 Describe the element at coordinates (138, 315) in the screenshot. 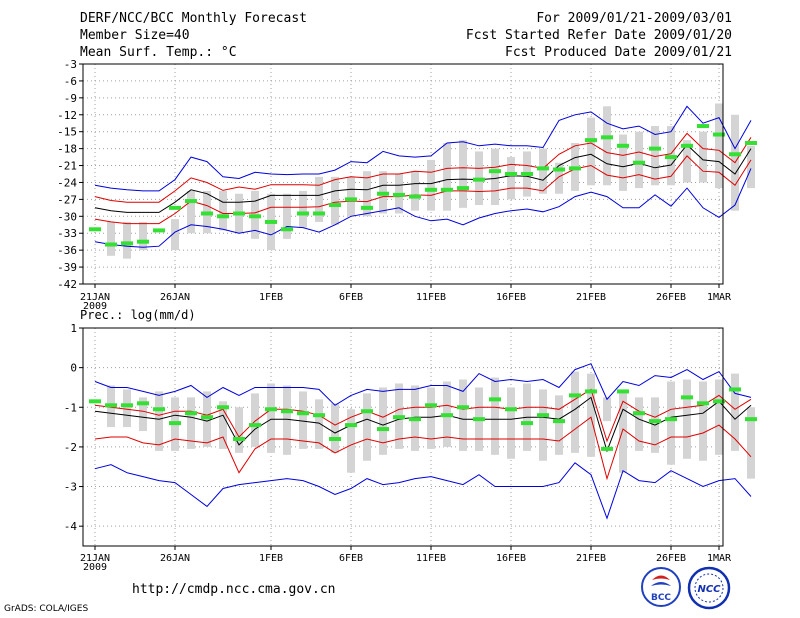

I see `precip-title: Prec.: log(mm/d)` at that location.